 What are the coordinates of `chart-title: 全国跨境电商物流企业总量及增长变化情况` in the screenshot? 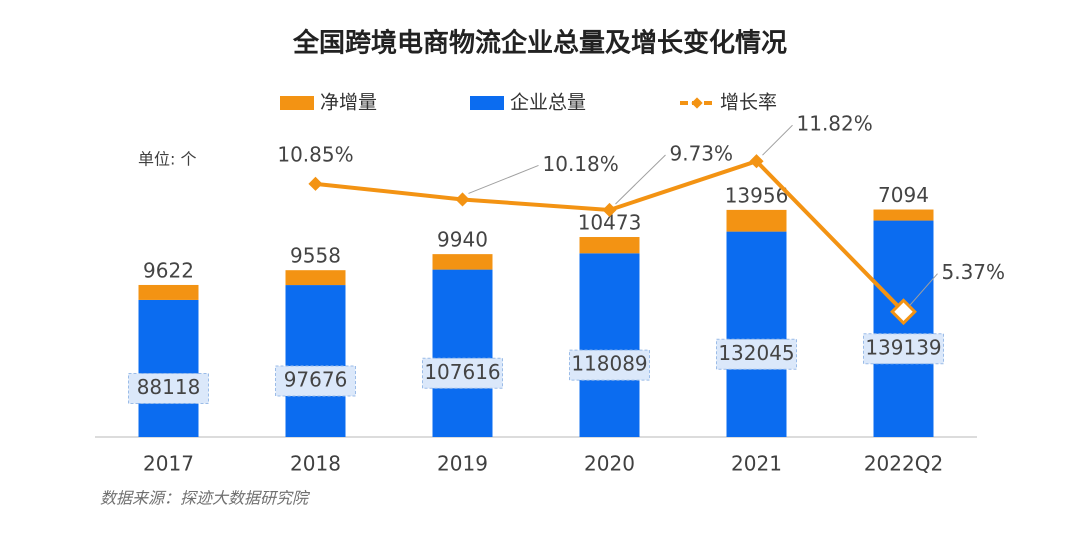 It's located at (539, 43).